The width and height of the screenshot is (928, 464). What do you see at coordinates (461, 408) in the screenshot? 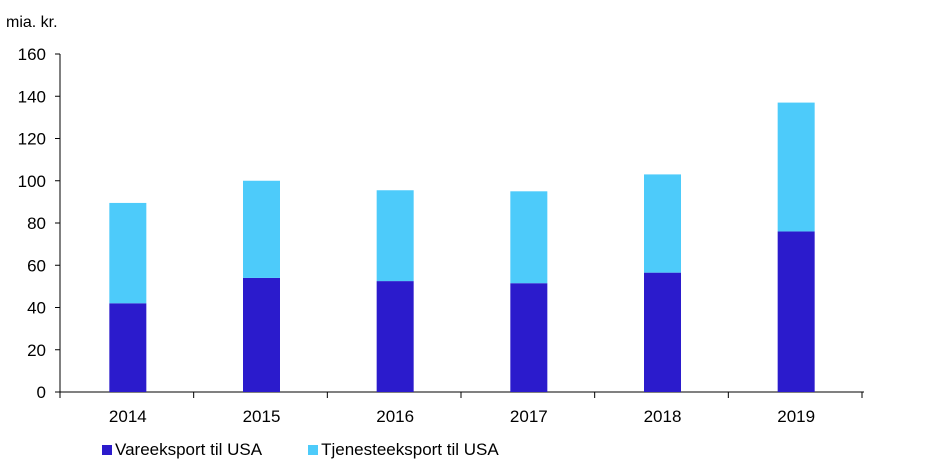
I see `x-axis: 2014 2015 2016 2017 2018 2019` at bounding box center [461, 408].